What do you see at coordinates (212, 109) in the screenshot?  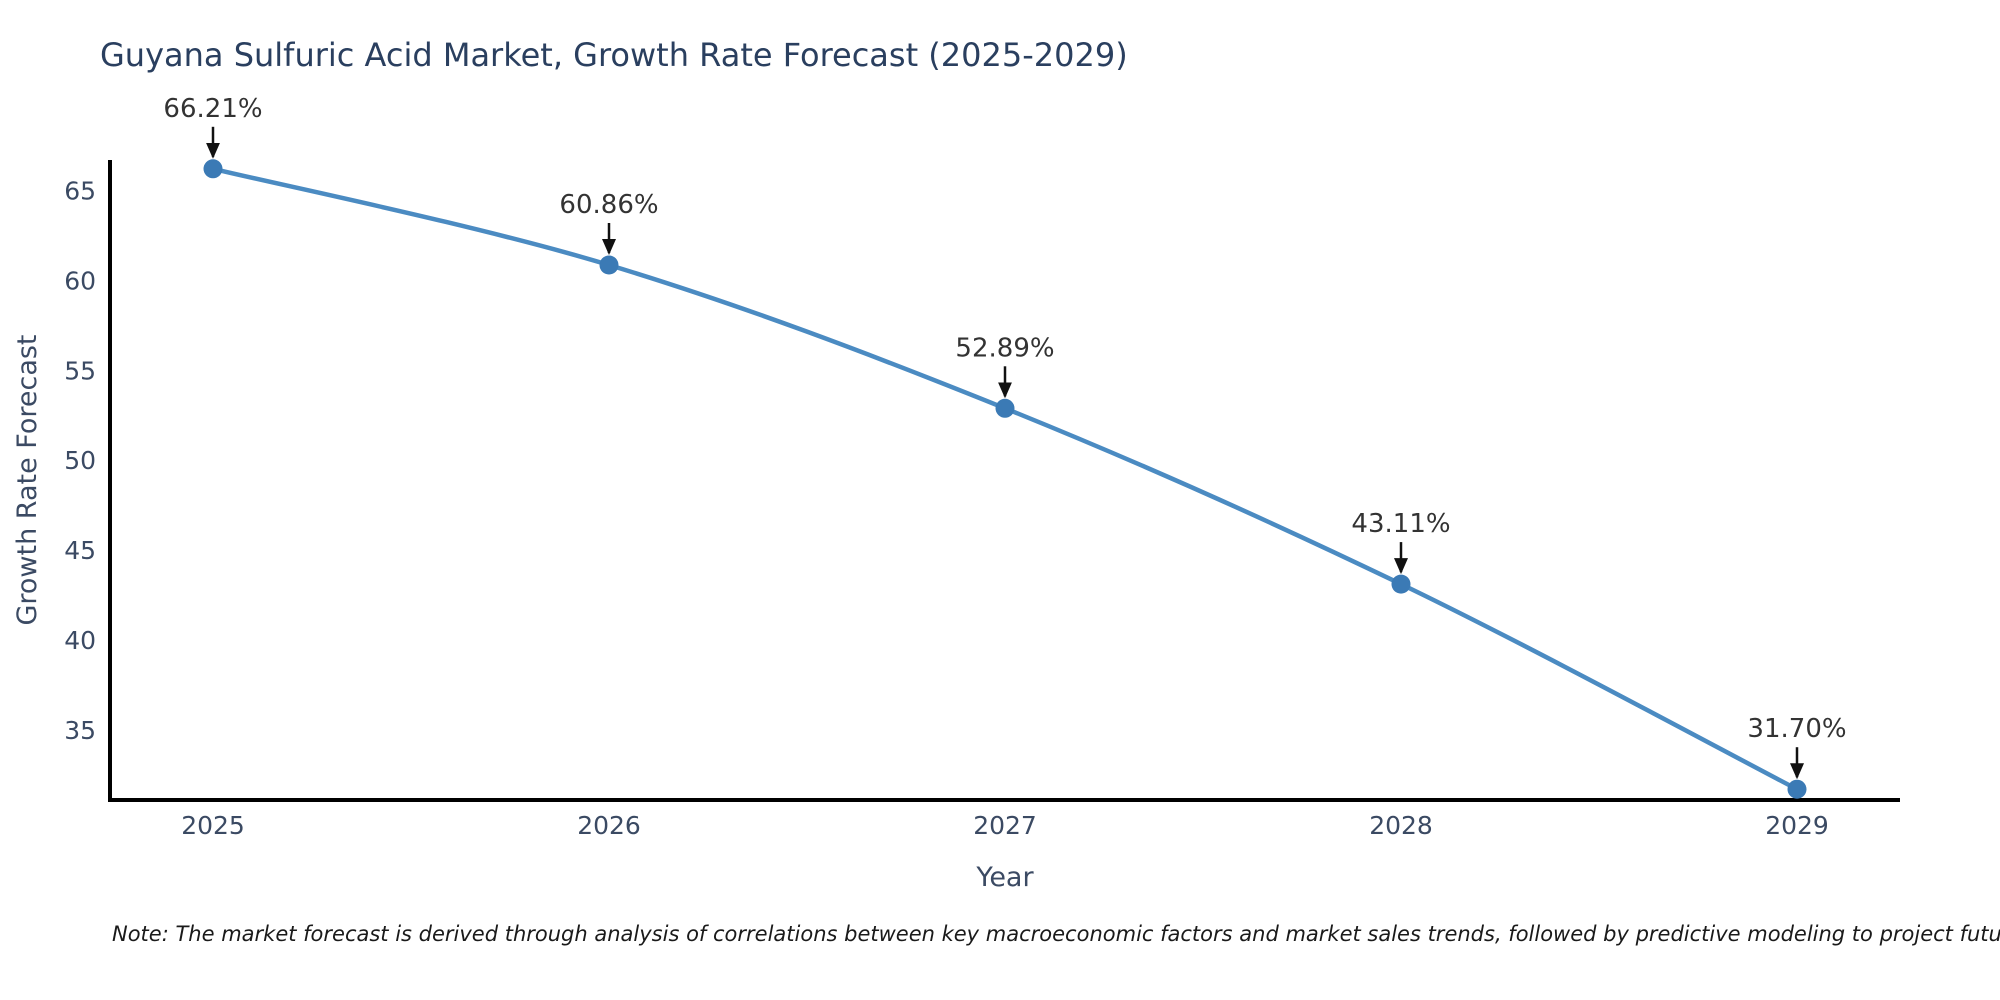 I see `point-label: 66.21%` at bounding box center [212, 109].